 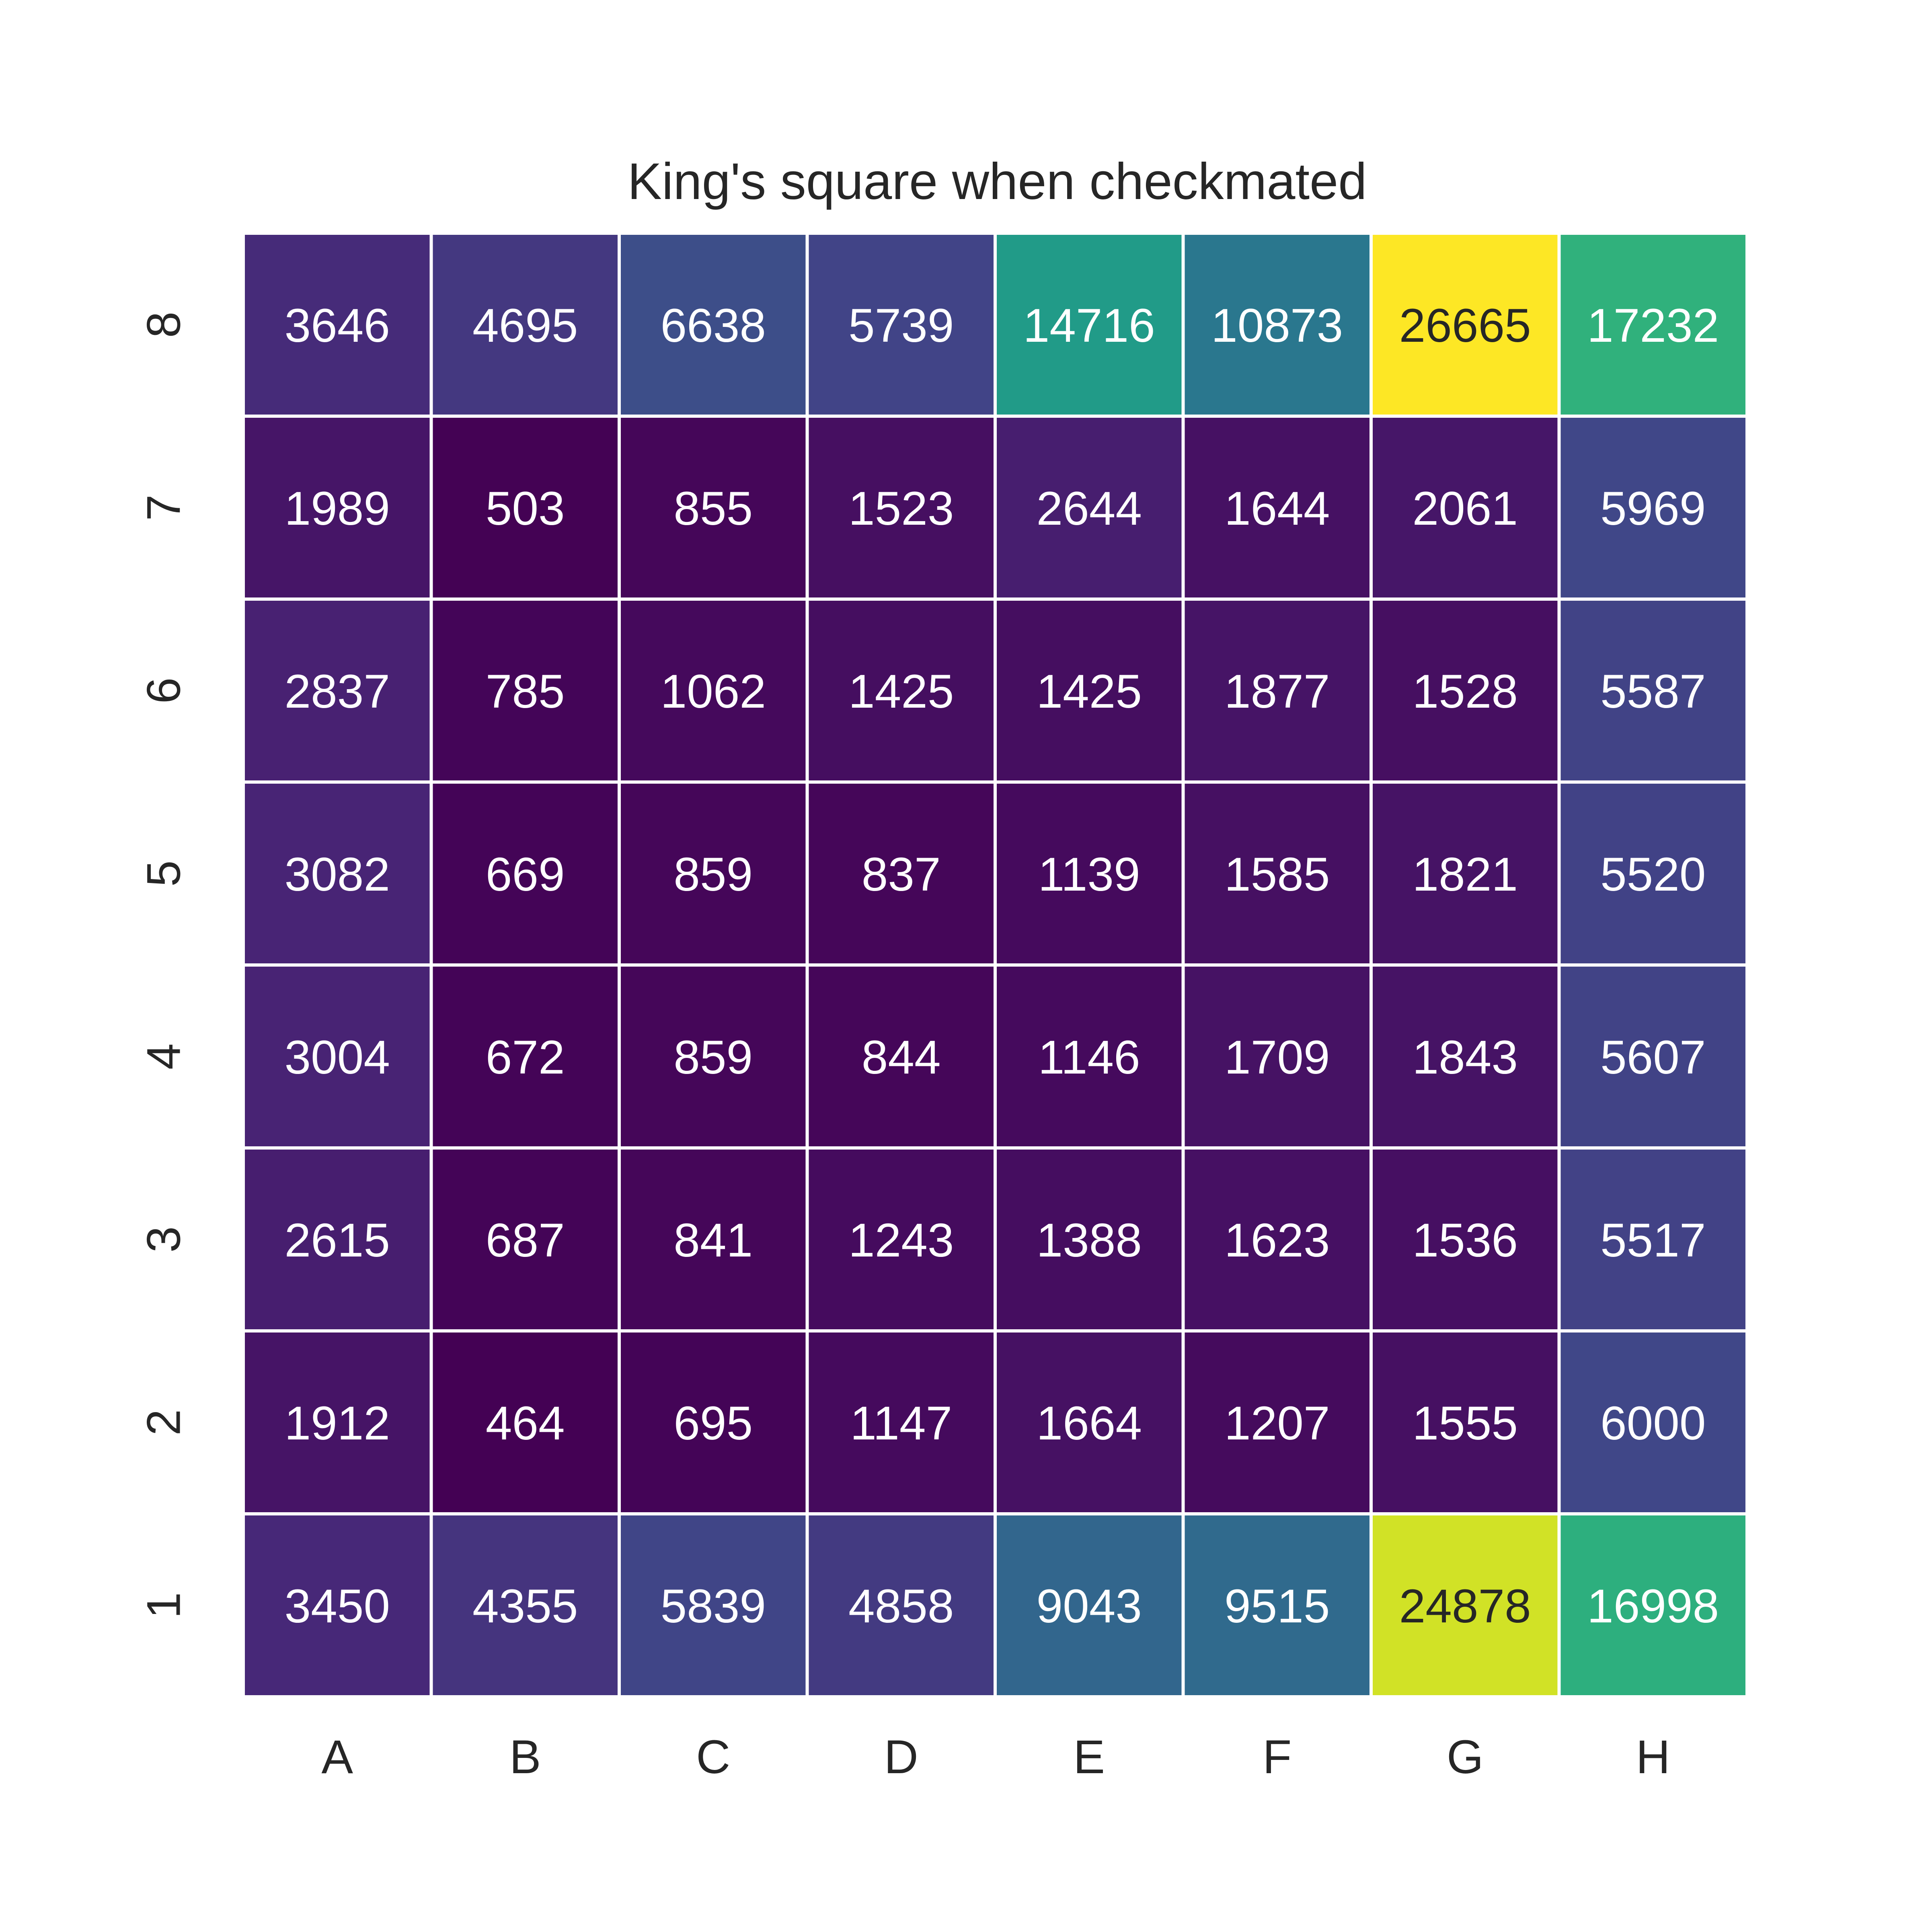 I want to click on cell-value-label-B4: 672, so click(x=525, y=1057).